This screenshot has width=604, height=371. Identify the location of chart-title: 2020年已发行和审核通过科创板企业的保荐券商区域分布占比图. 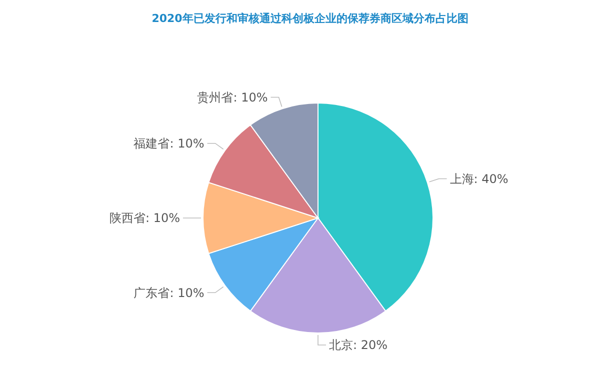
(310, 18).